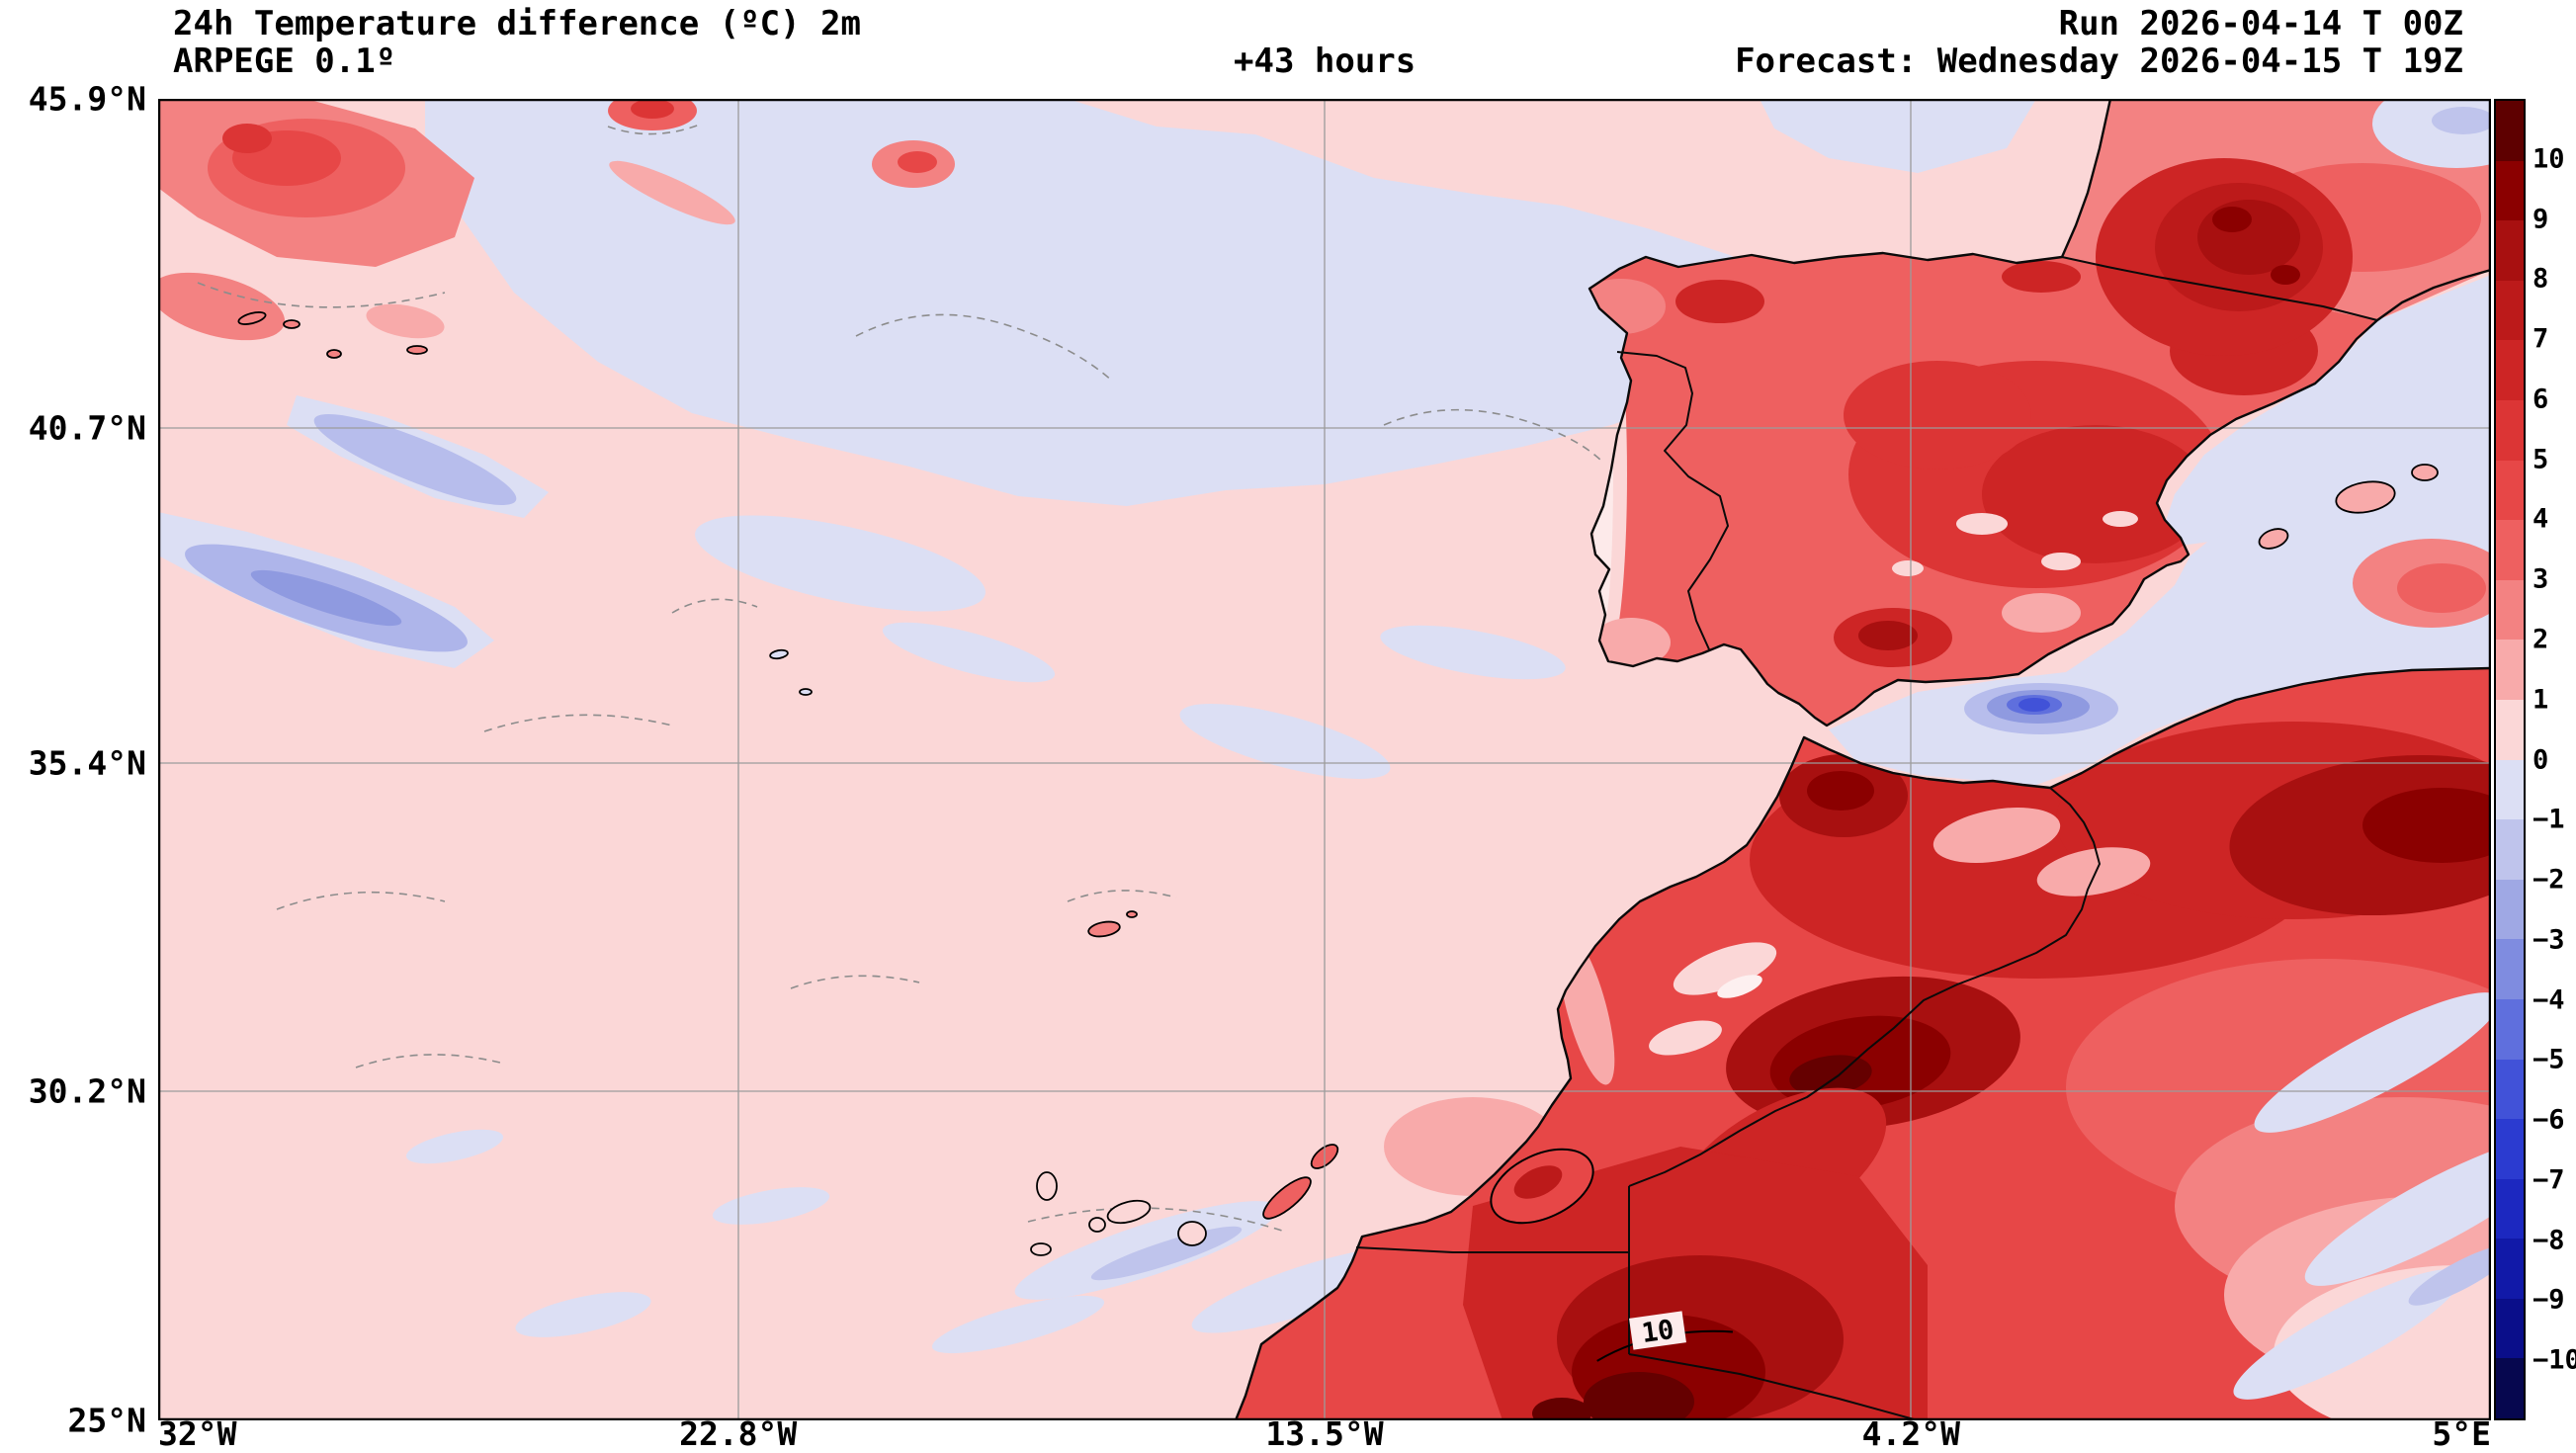  What do you see at coordinates (2541, 760) in the screenshot?
I see `colorbar-tick-label: 0` at bounding box center [2541, 760].